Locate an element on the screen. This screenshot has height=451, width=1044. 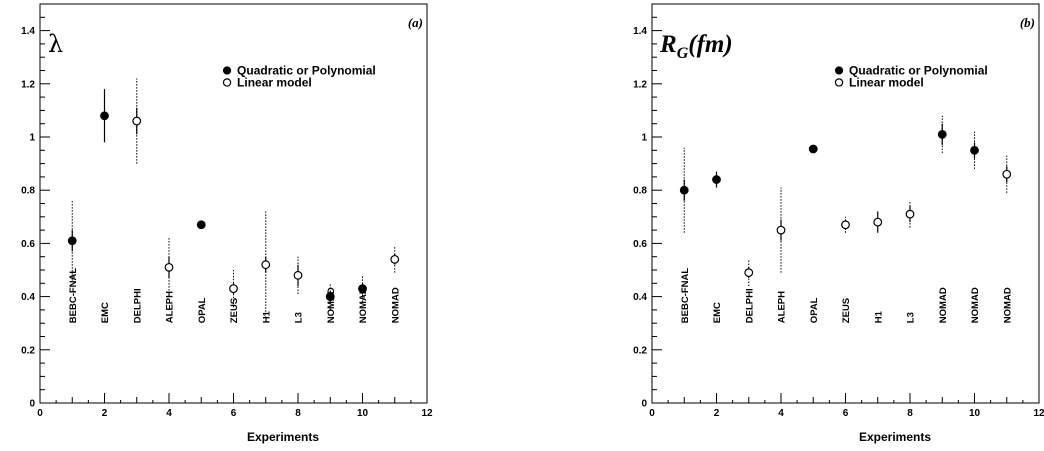
panel-title: RG(fm) is located at coordinates (696, 46).